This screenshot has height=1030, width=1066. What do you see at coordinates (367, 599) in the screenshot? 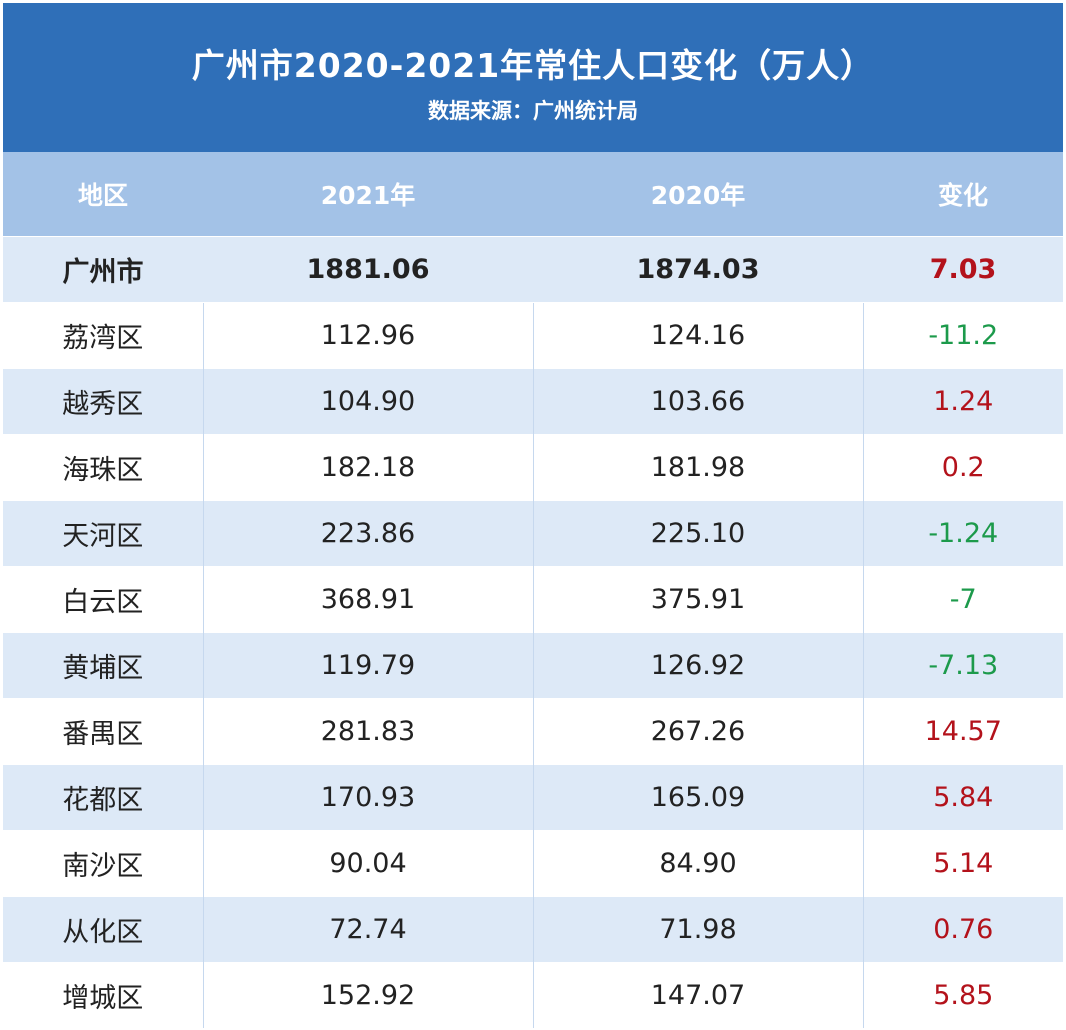
I see `value-2021-cell: 368.91` at bounding box center [367, 599].